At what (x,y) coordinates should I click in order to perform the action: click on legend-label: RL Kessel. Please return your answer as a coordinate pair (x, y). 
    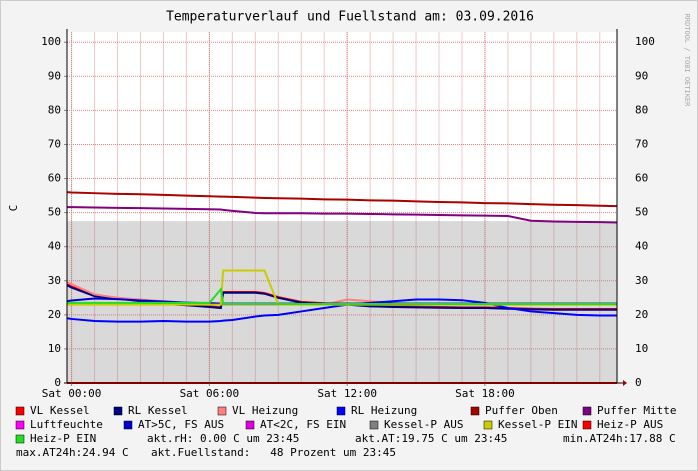
    Looking at the image, I should click on (158, 410).